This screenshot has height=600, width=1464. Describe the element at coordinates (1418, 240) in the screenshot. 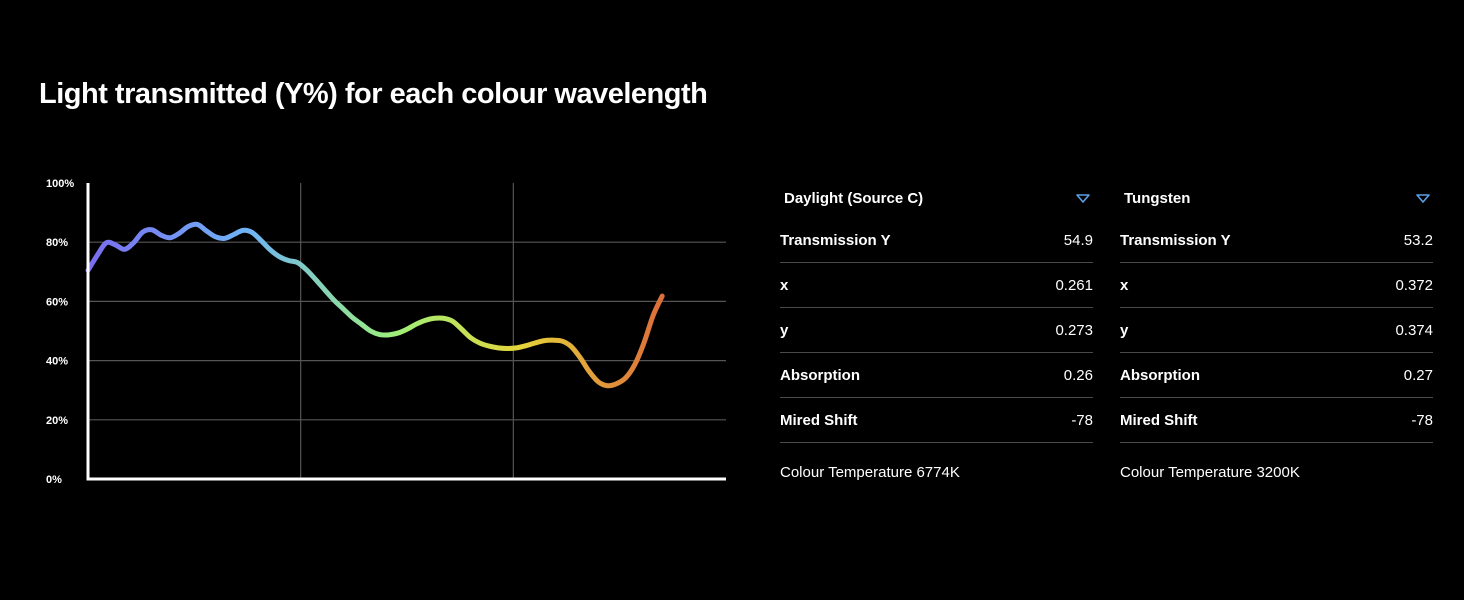

I see `row-value: 53.2` at that location.